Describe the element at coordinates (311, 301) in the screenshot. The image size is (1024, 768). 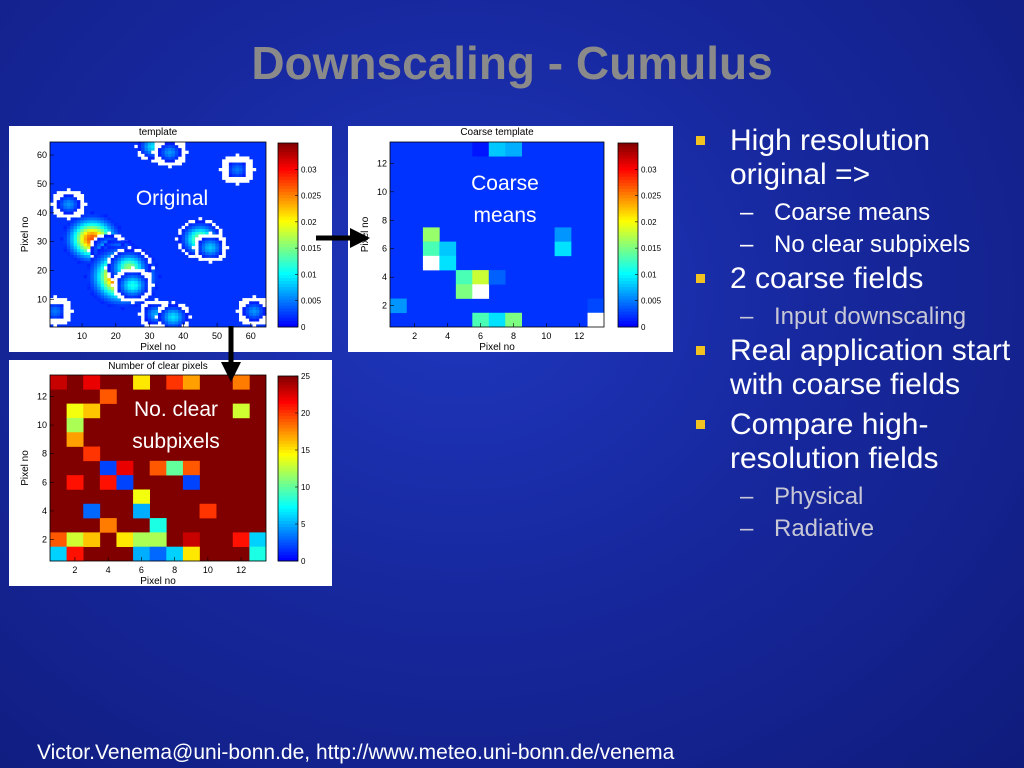
I see `colorbar-tick-label: 0.005` at that location.